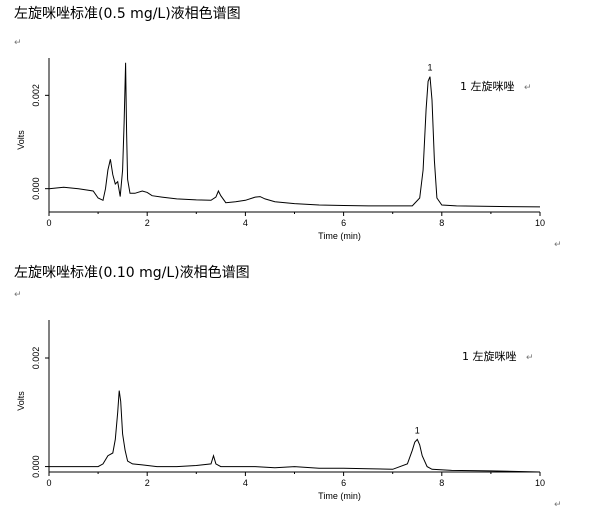 This screenshot has height=521, width=589. I want to click on series-line, so click(295, 431).